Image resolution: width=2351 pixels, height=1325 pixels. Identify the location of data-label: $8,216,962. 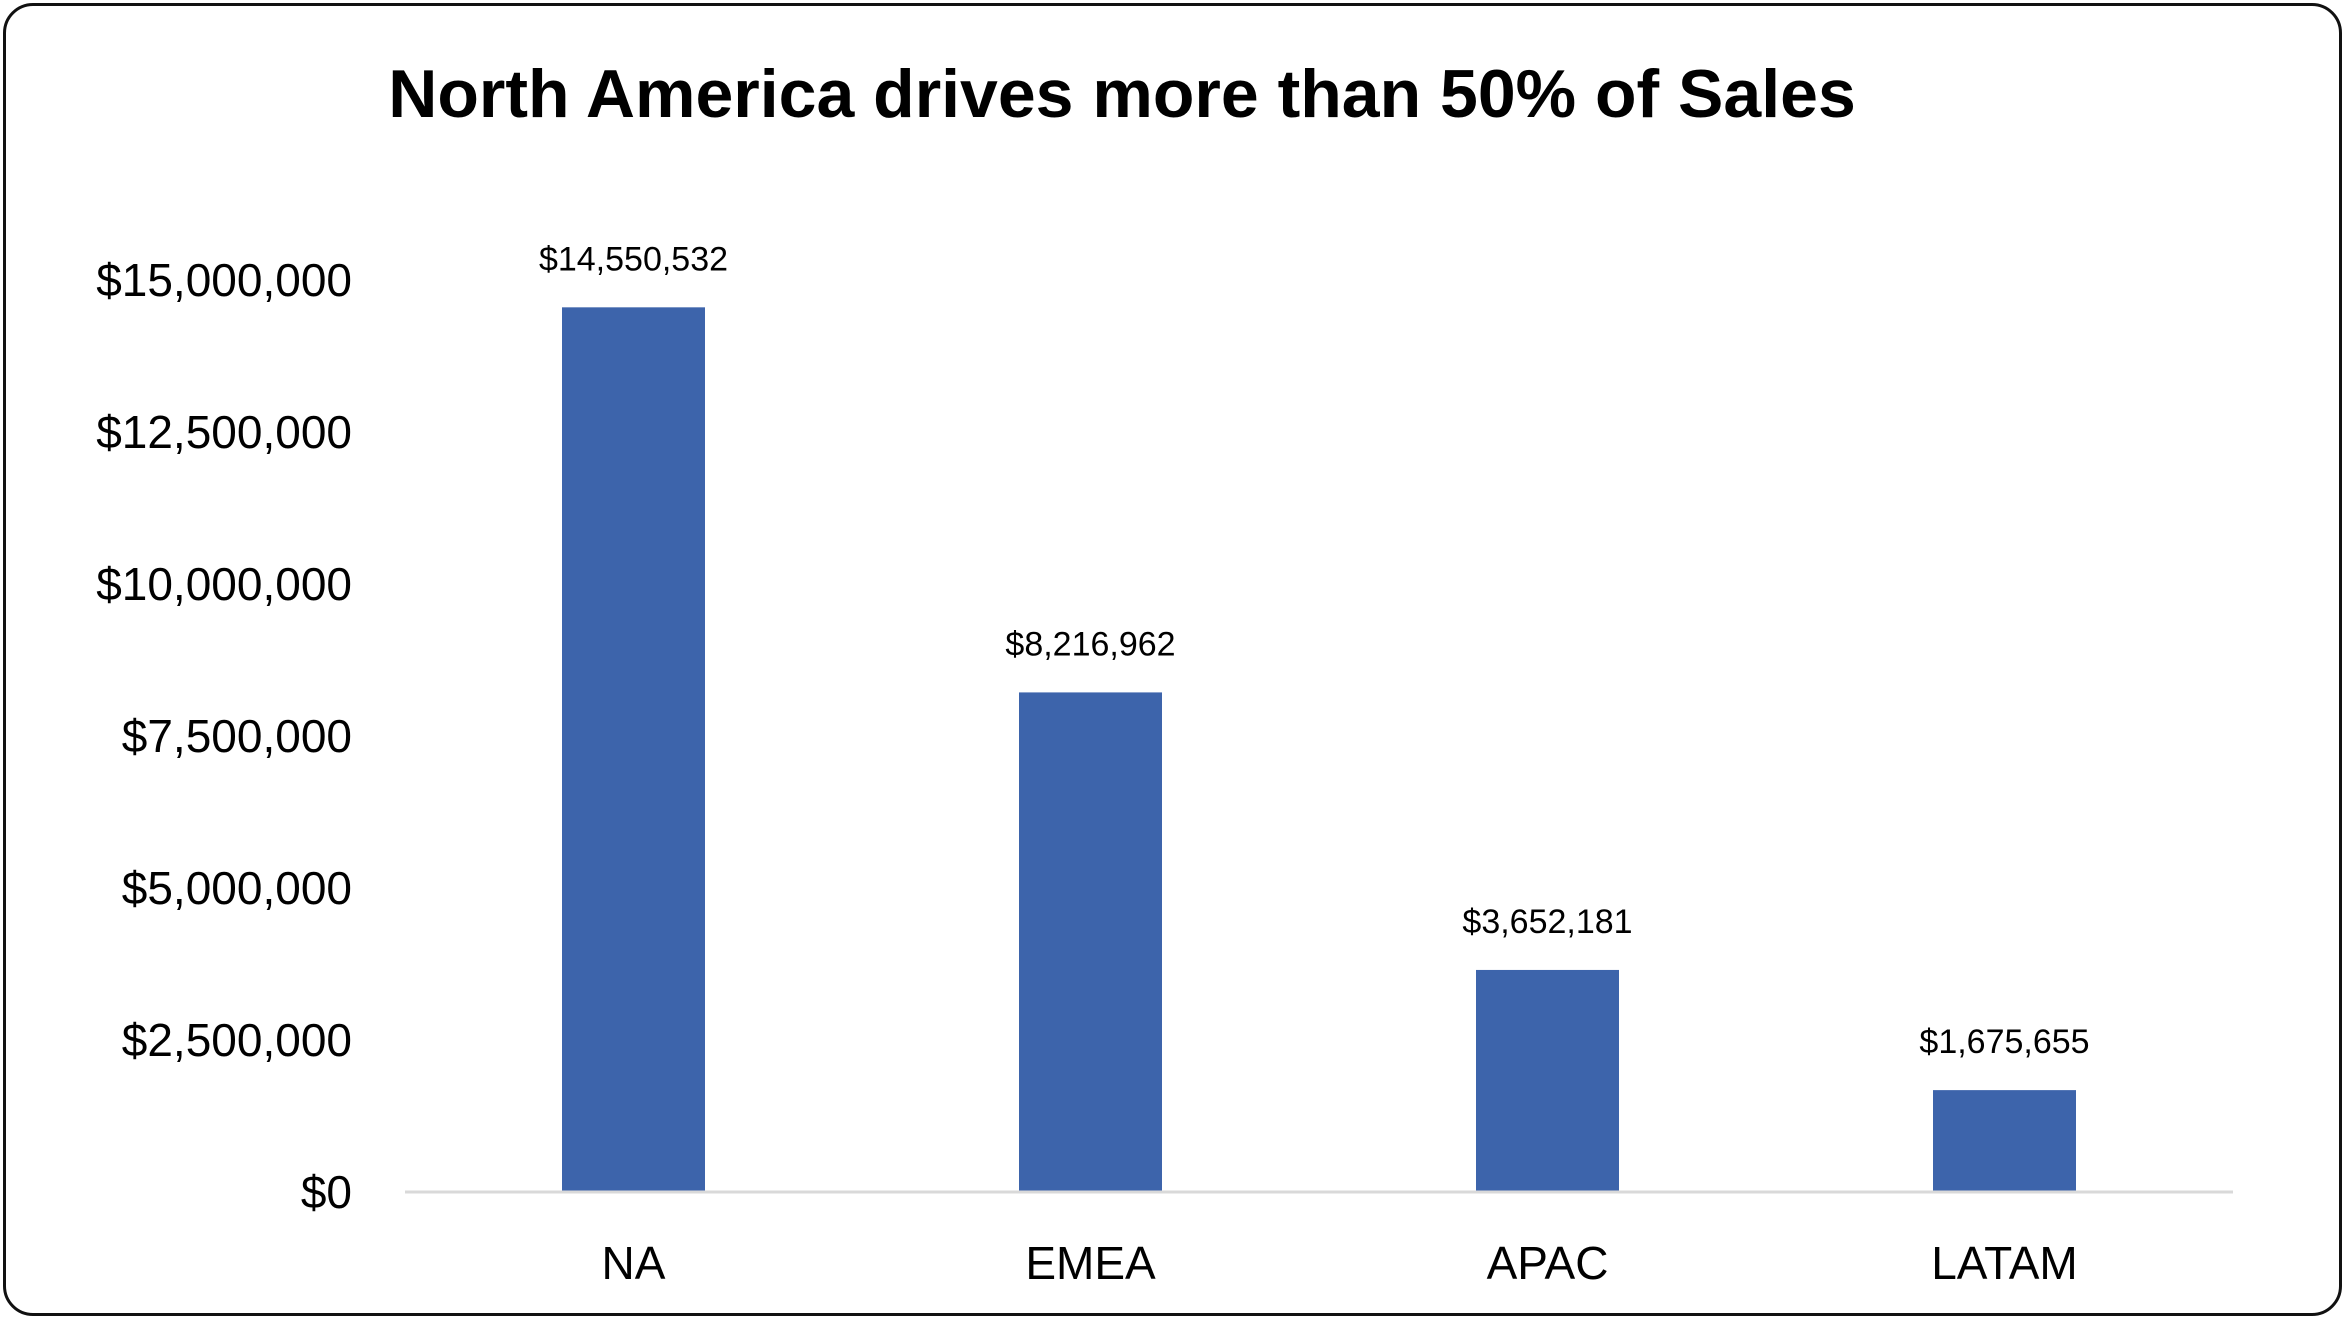
(1090, 644).